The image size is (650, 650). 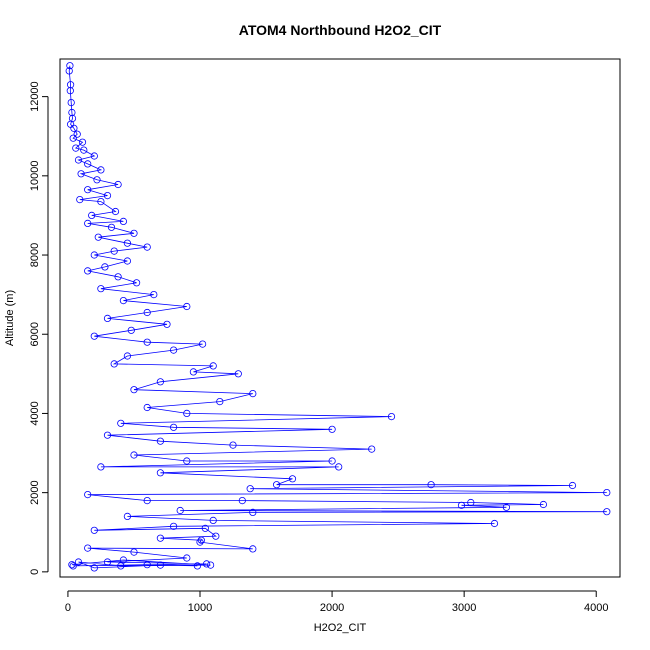 I want to click on y-axis-label: Altitude (m), so click(x=10, y=318).